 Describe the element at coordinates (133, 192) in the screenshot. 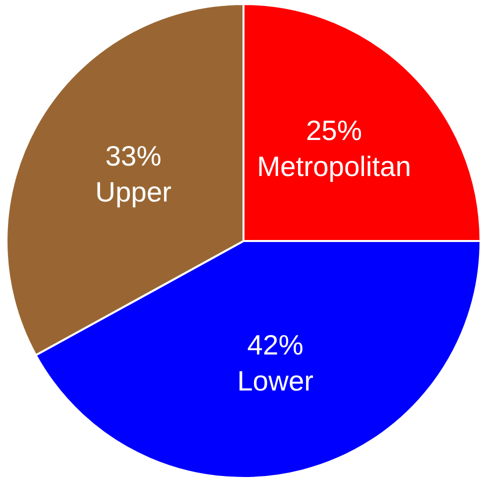

I see `slice-label: Upper` at that location.